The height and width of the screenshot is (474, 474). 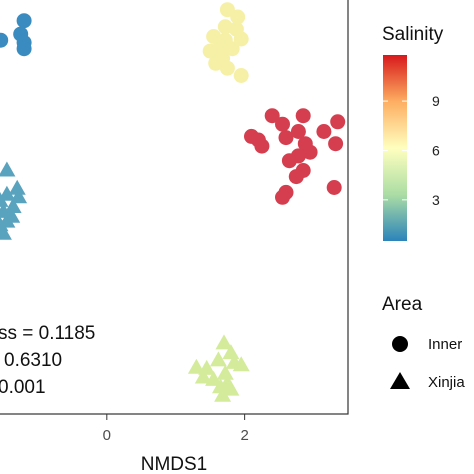 What do you see at coordinates (413, 34) in the screenshot?
I see `salinity-legend-title: Salinity` at bounding box center [413, 34].